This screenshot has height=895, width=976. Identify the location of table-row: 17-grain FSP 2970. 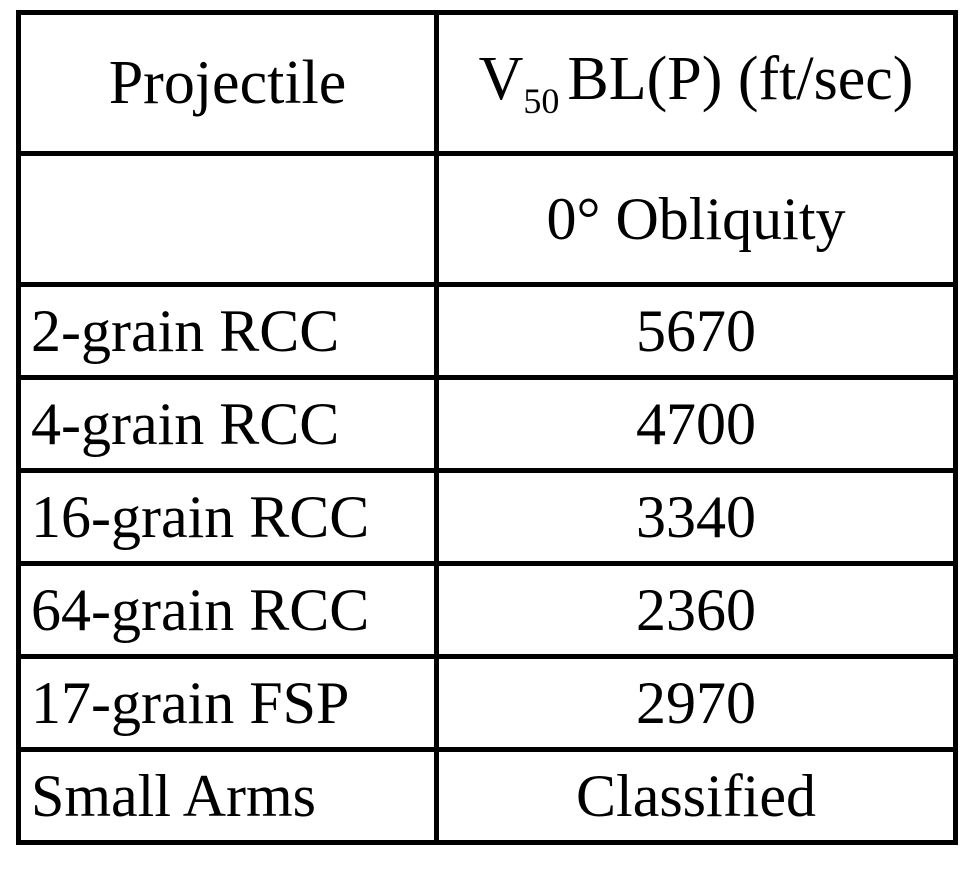
(487, 703).